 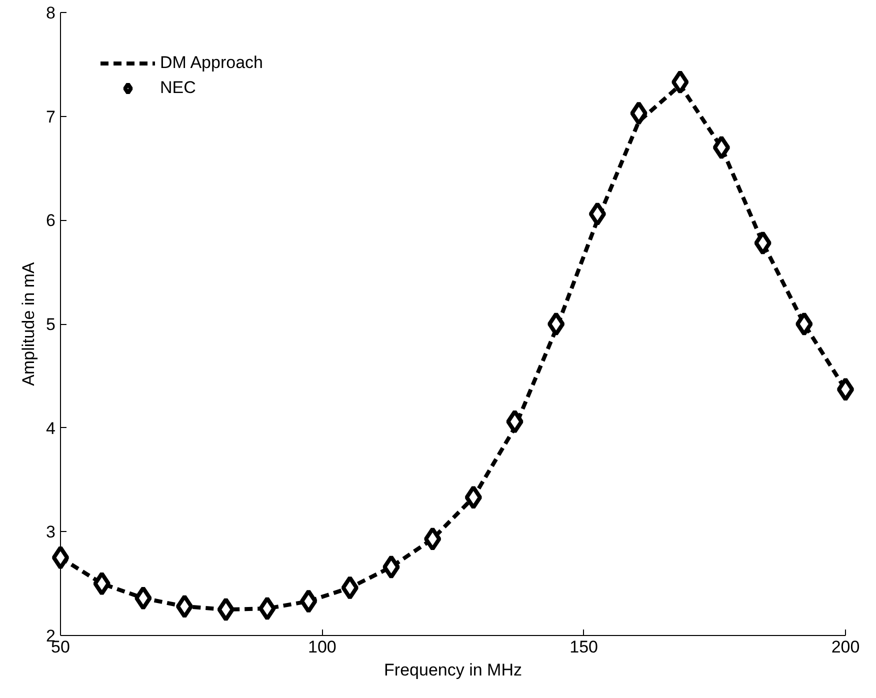 I want to click on y-tick-label: 6, so click(x=51, y=220).